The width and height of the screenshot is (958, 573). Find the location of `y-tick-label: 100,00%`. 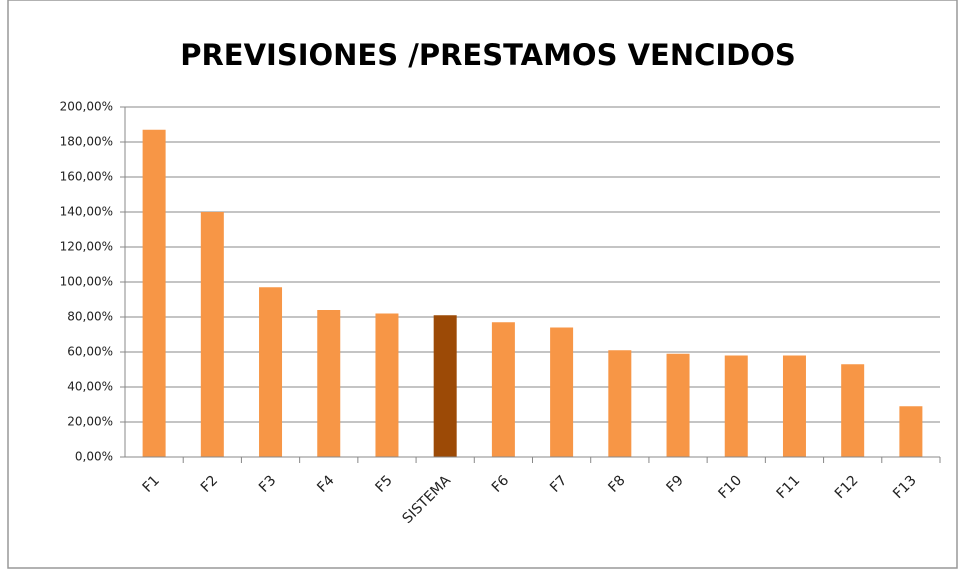

y-tick-label: 100,00% is located at coordinates (86, 282).